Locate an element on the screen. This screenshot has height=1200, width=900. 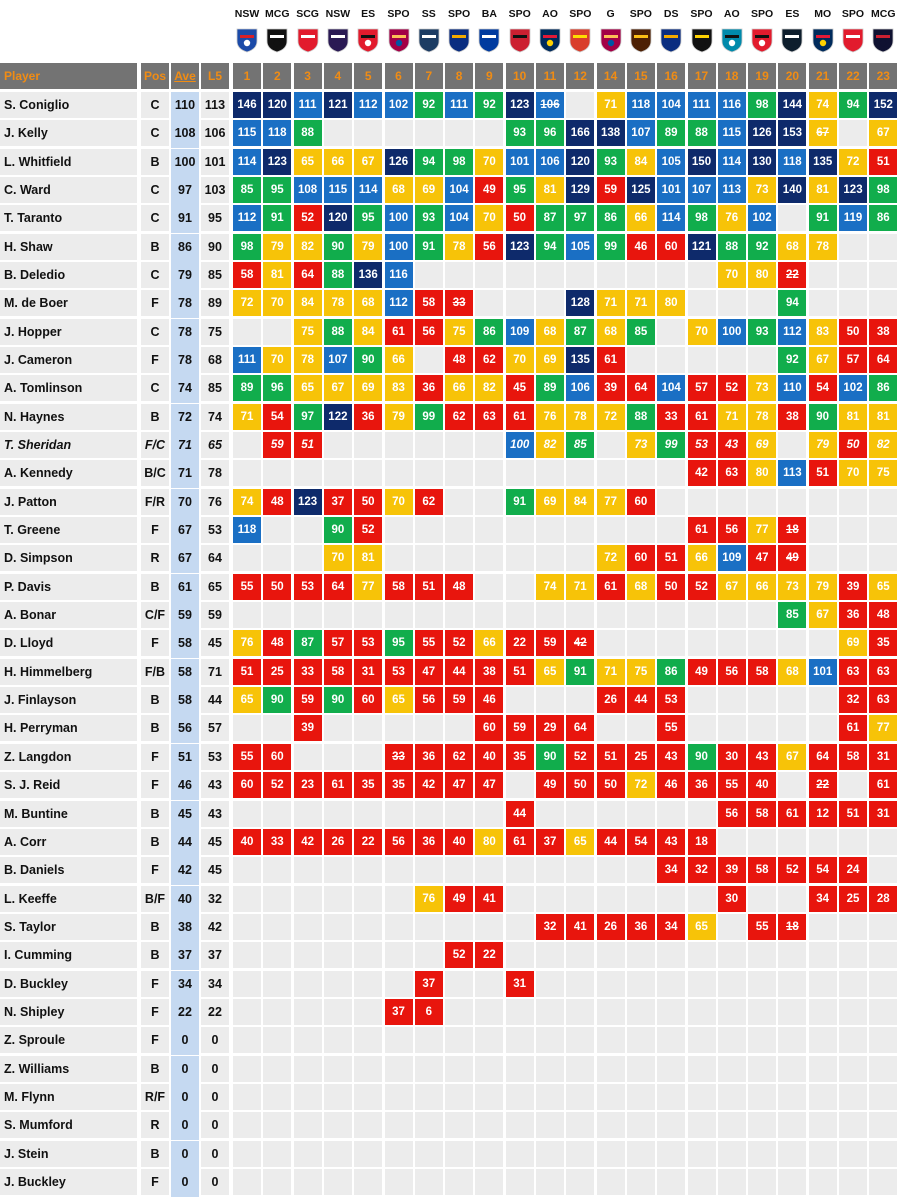
score-cell: 78 is located at coordinates (762, 416).